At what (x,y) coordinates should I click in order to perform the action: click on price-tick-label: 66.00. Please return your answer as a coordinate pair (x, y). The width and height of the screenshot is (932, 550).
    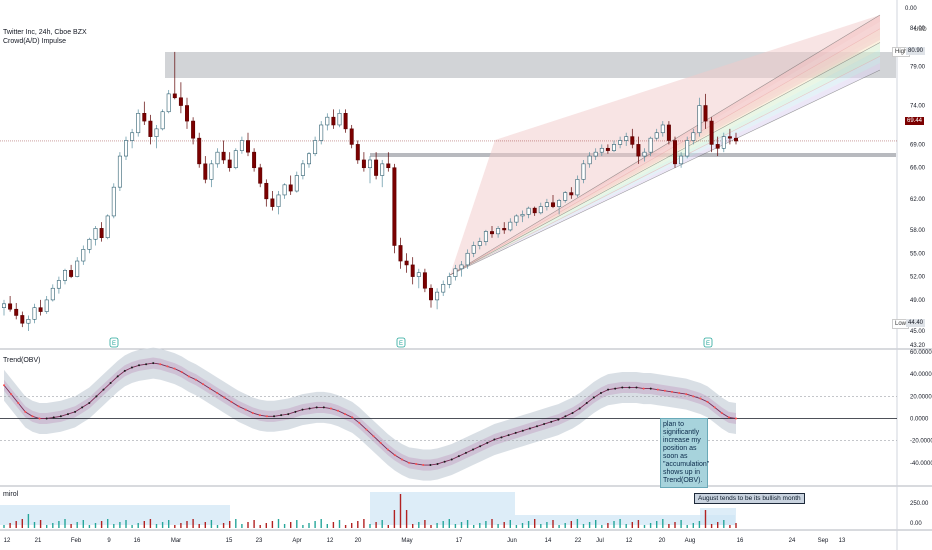
    Looking at the image, I should click on (918, 169).